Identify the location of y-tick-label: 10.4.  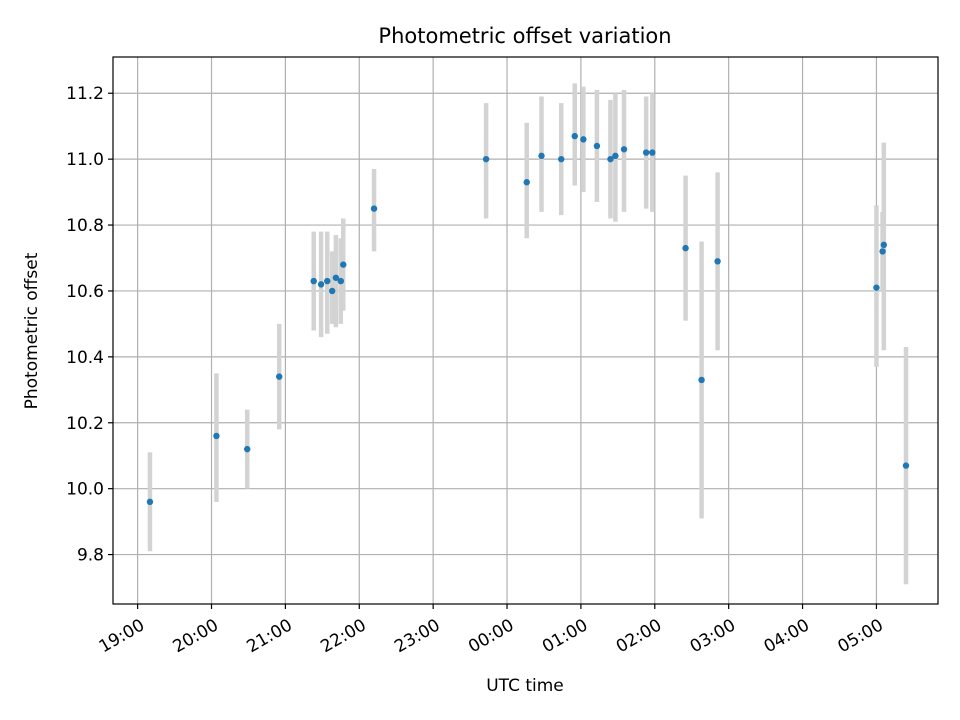
(85, 358).